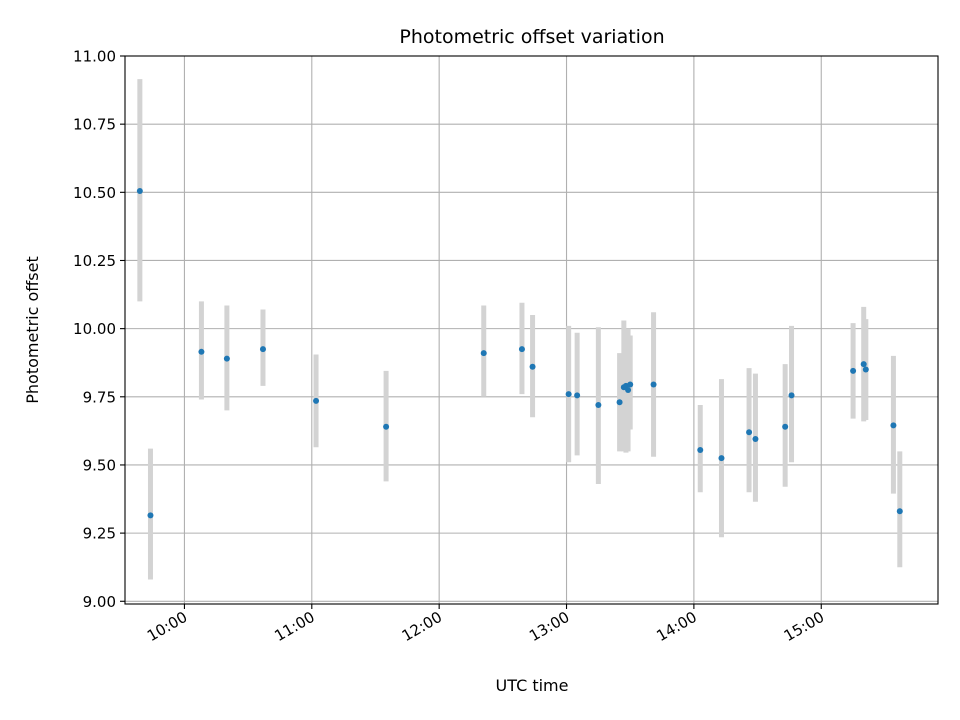 This screenshot has width=960, height=720. What do you see at coordinates (99, 397) in the screenshot?
I see `y-tick-label: 9.75` at bounding box center [99, 397].